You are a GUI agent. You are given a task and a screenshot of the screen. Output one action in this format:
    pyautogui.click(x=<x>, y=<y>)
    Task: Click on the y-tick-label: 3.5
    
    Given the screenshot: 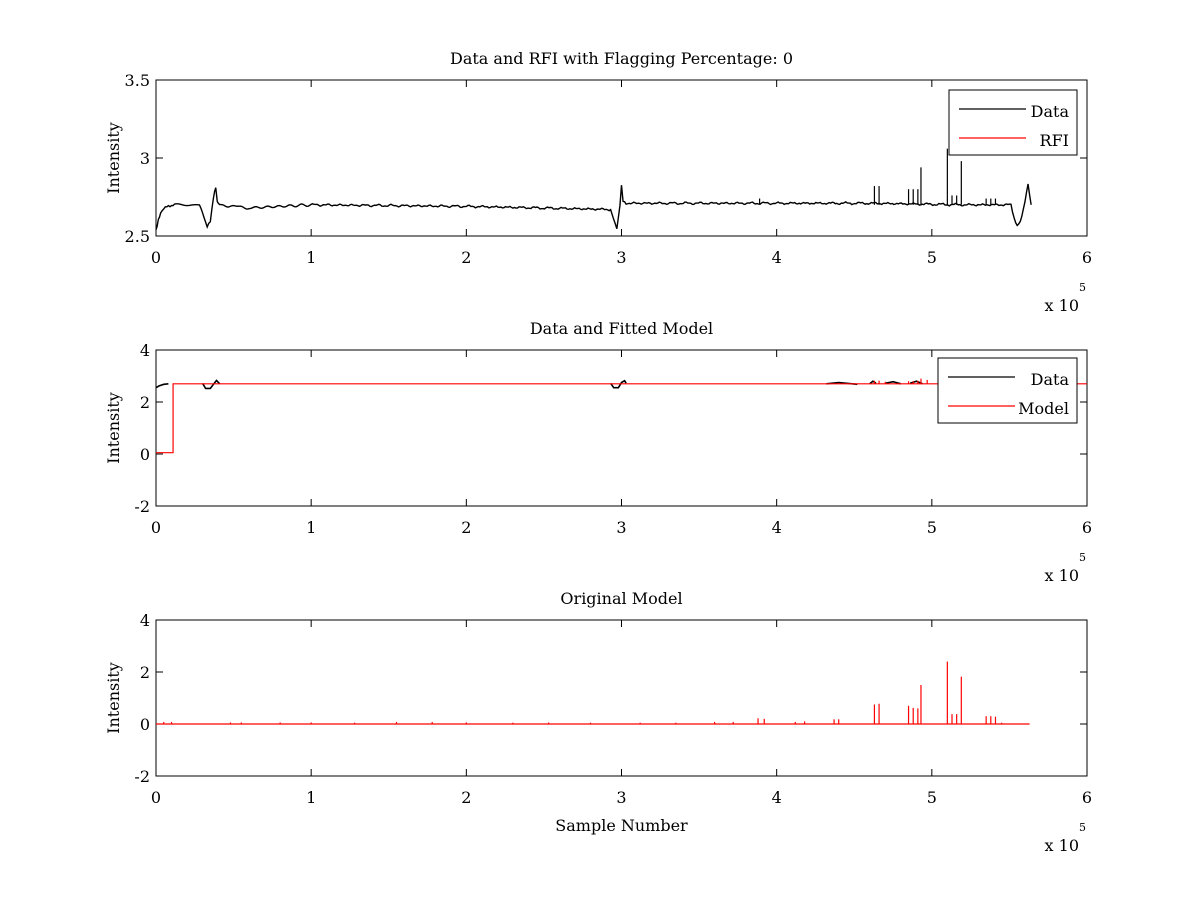 What is the action you would take?
    pyautogui.click(x=137, y=80)
    